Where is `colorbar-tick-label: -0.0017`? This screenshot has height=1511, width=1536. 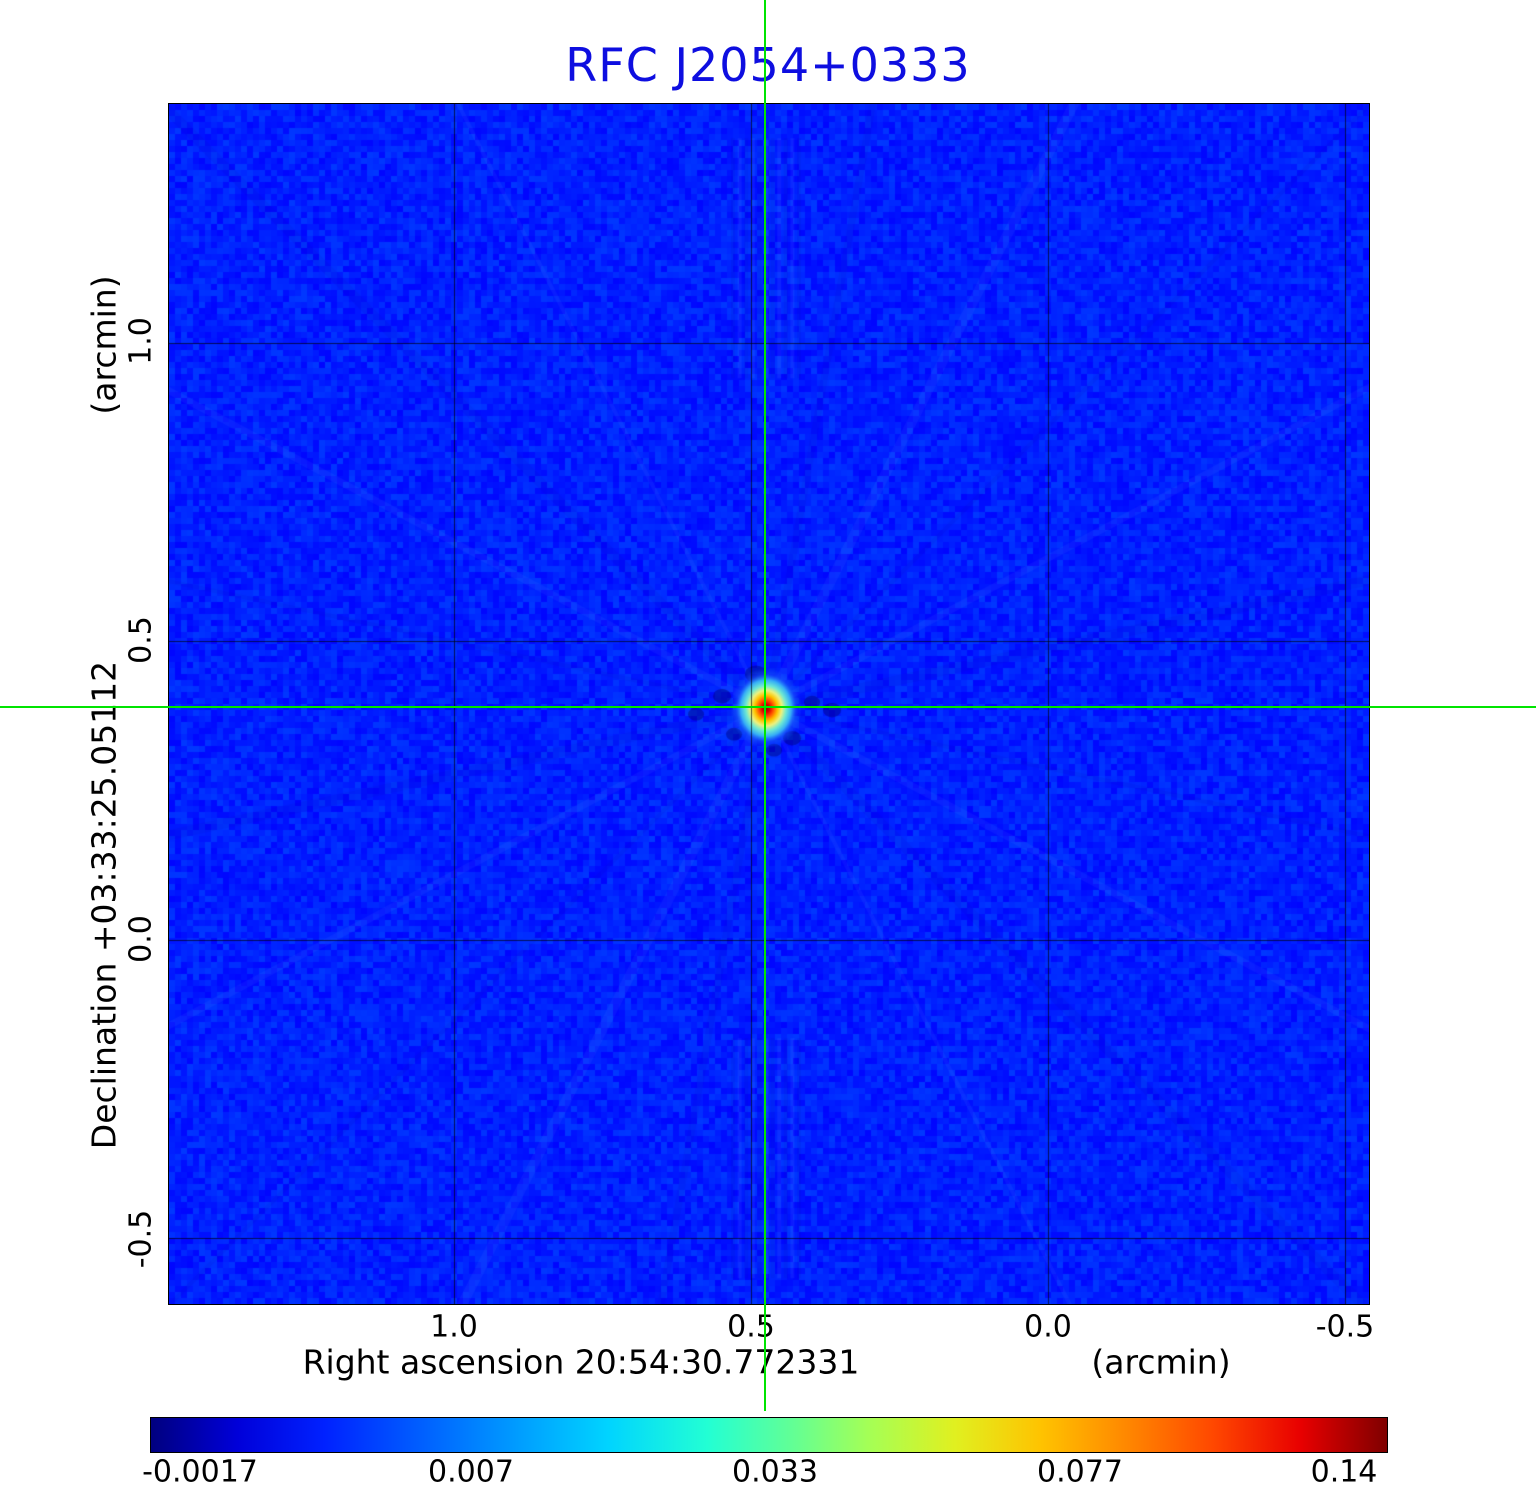
colorbar-tick-label: -0.0017 is located at coordinates (200, 1472).